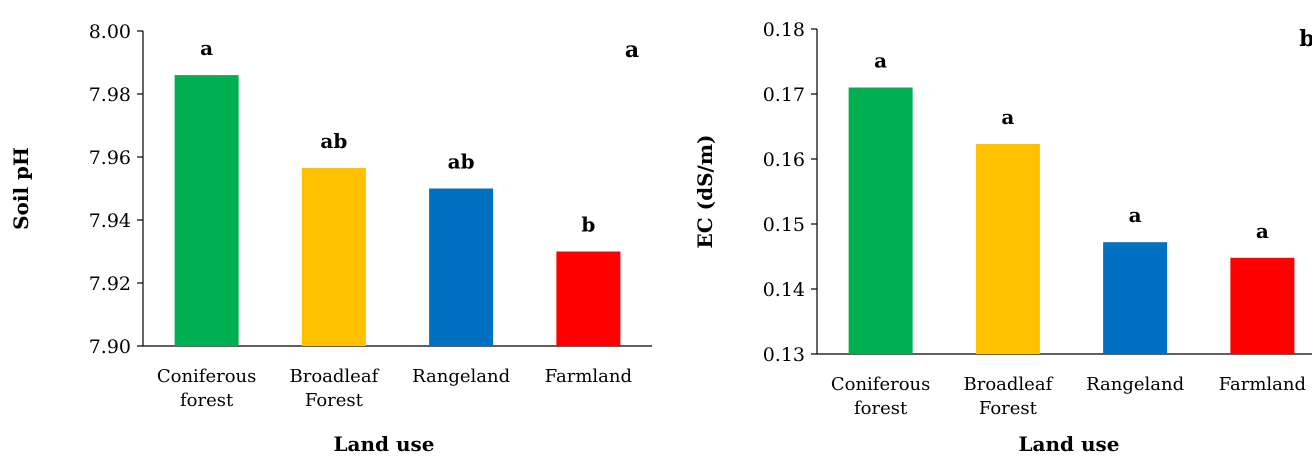 The image size is (1312, 464). I want to click on chart-b-y-tick-label: 0.13, so click(784, 355).